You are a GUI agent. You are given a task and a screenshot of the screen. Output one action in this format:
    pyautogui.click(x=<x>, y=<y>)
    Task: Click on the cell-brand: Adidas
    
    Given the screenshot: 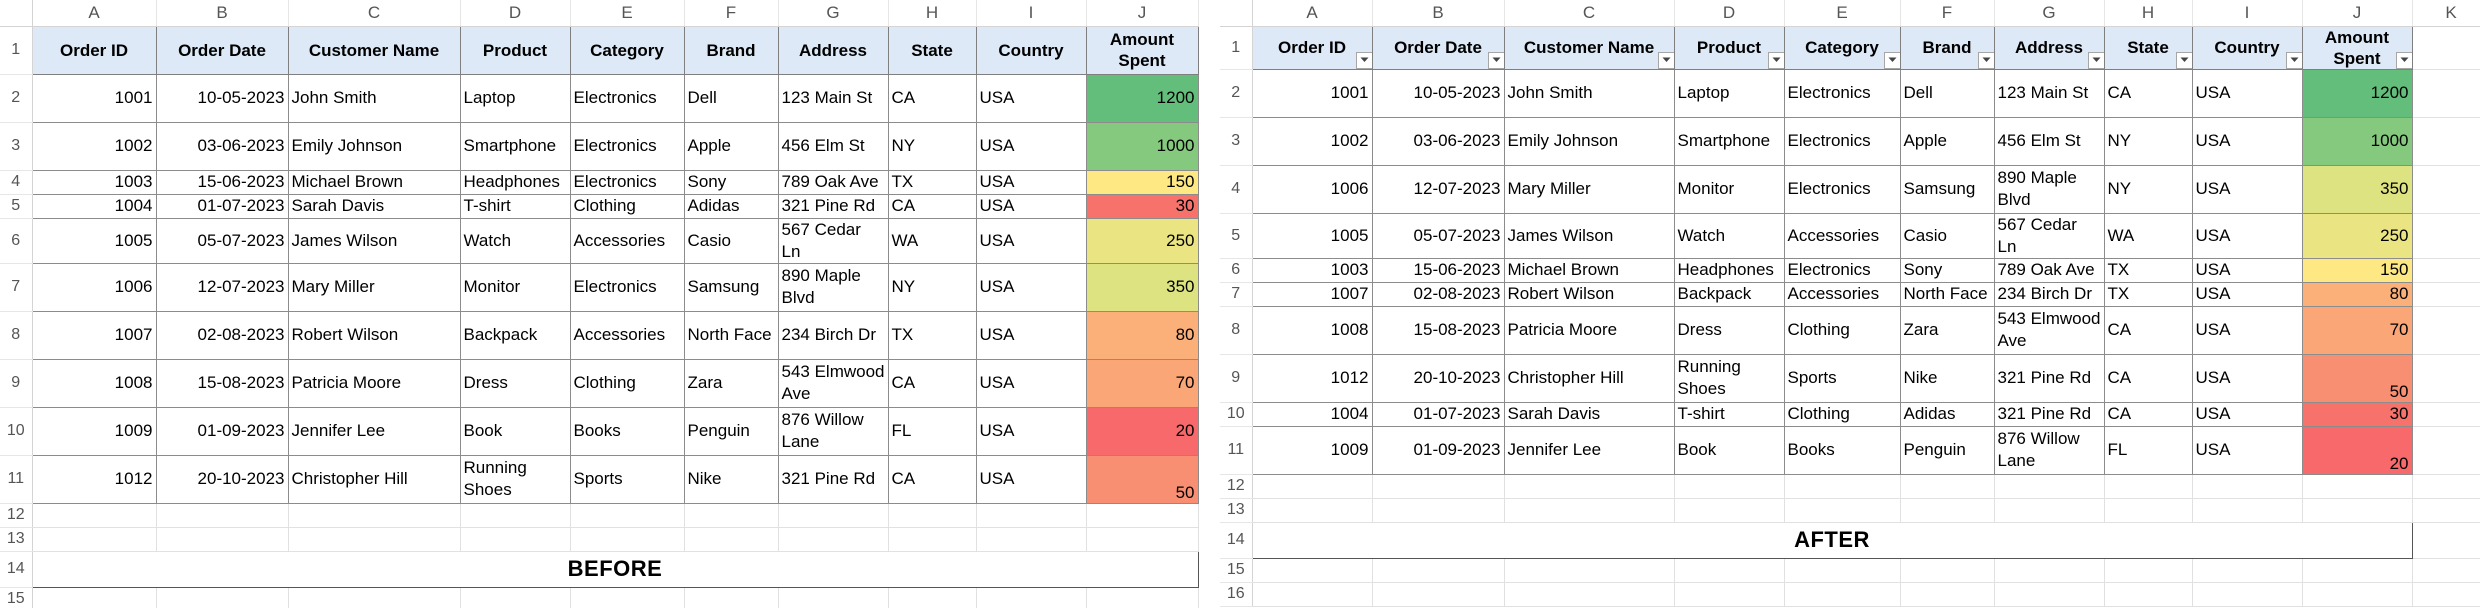 What is the action you would take?
    pyautogui.click(x=731, y=206)
    